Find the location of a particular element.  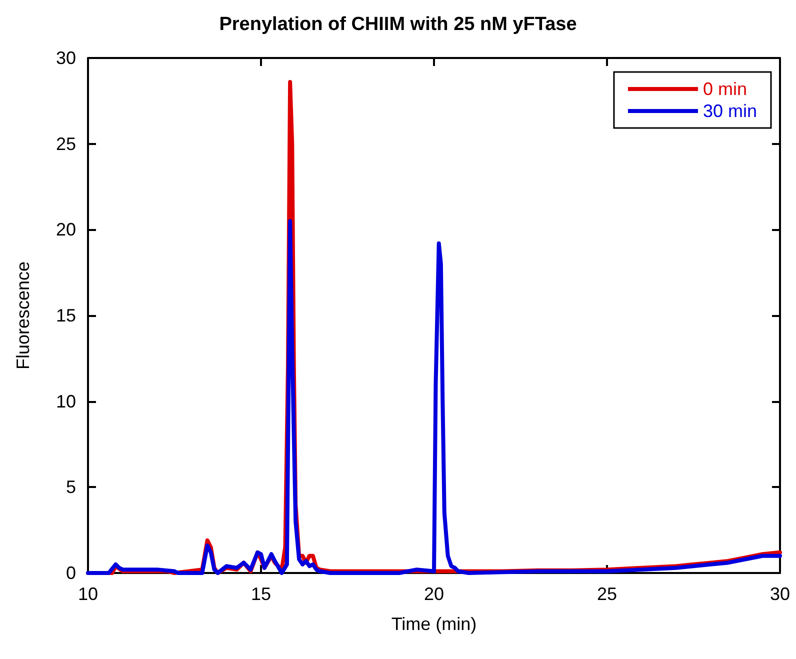

legend-label: 30 min is located at coordinates (730, 111).